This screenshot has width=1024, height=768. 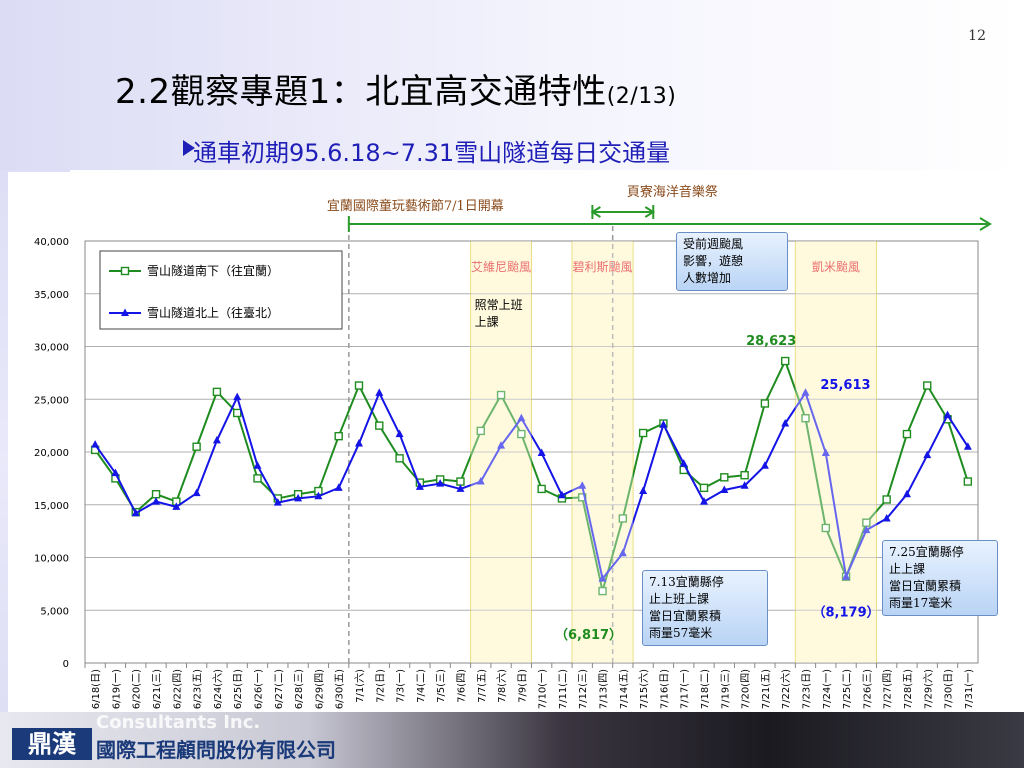 I want to click on y-tick-label: 20,000, so click(x=51, y=453).